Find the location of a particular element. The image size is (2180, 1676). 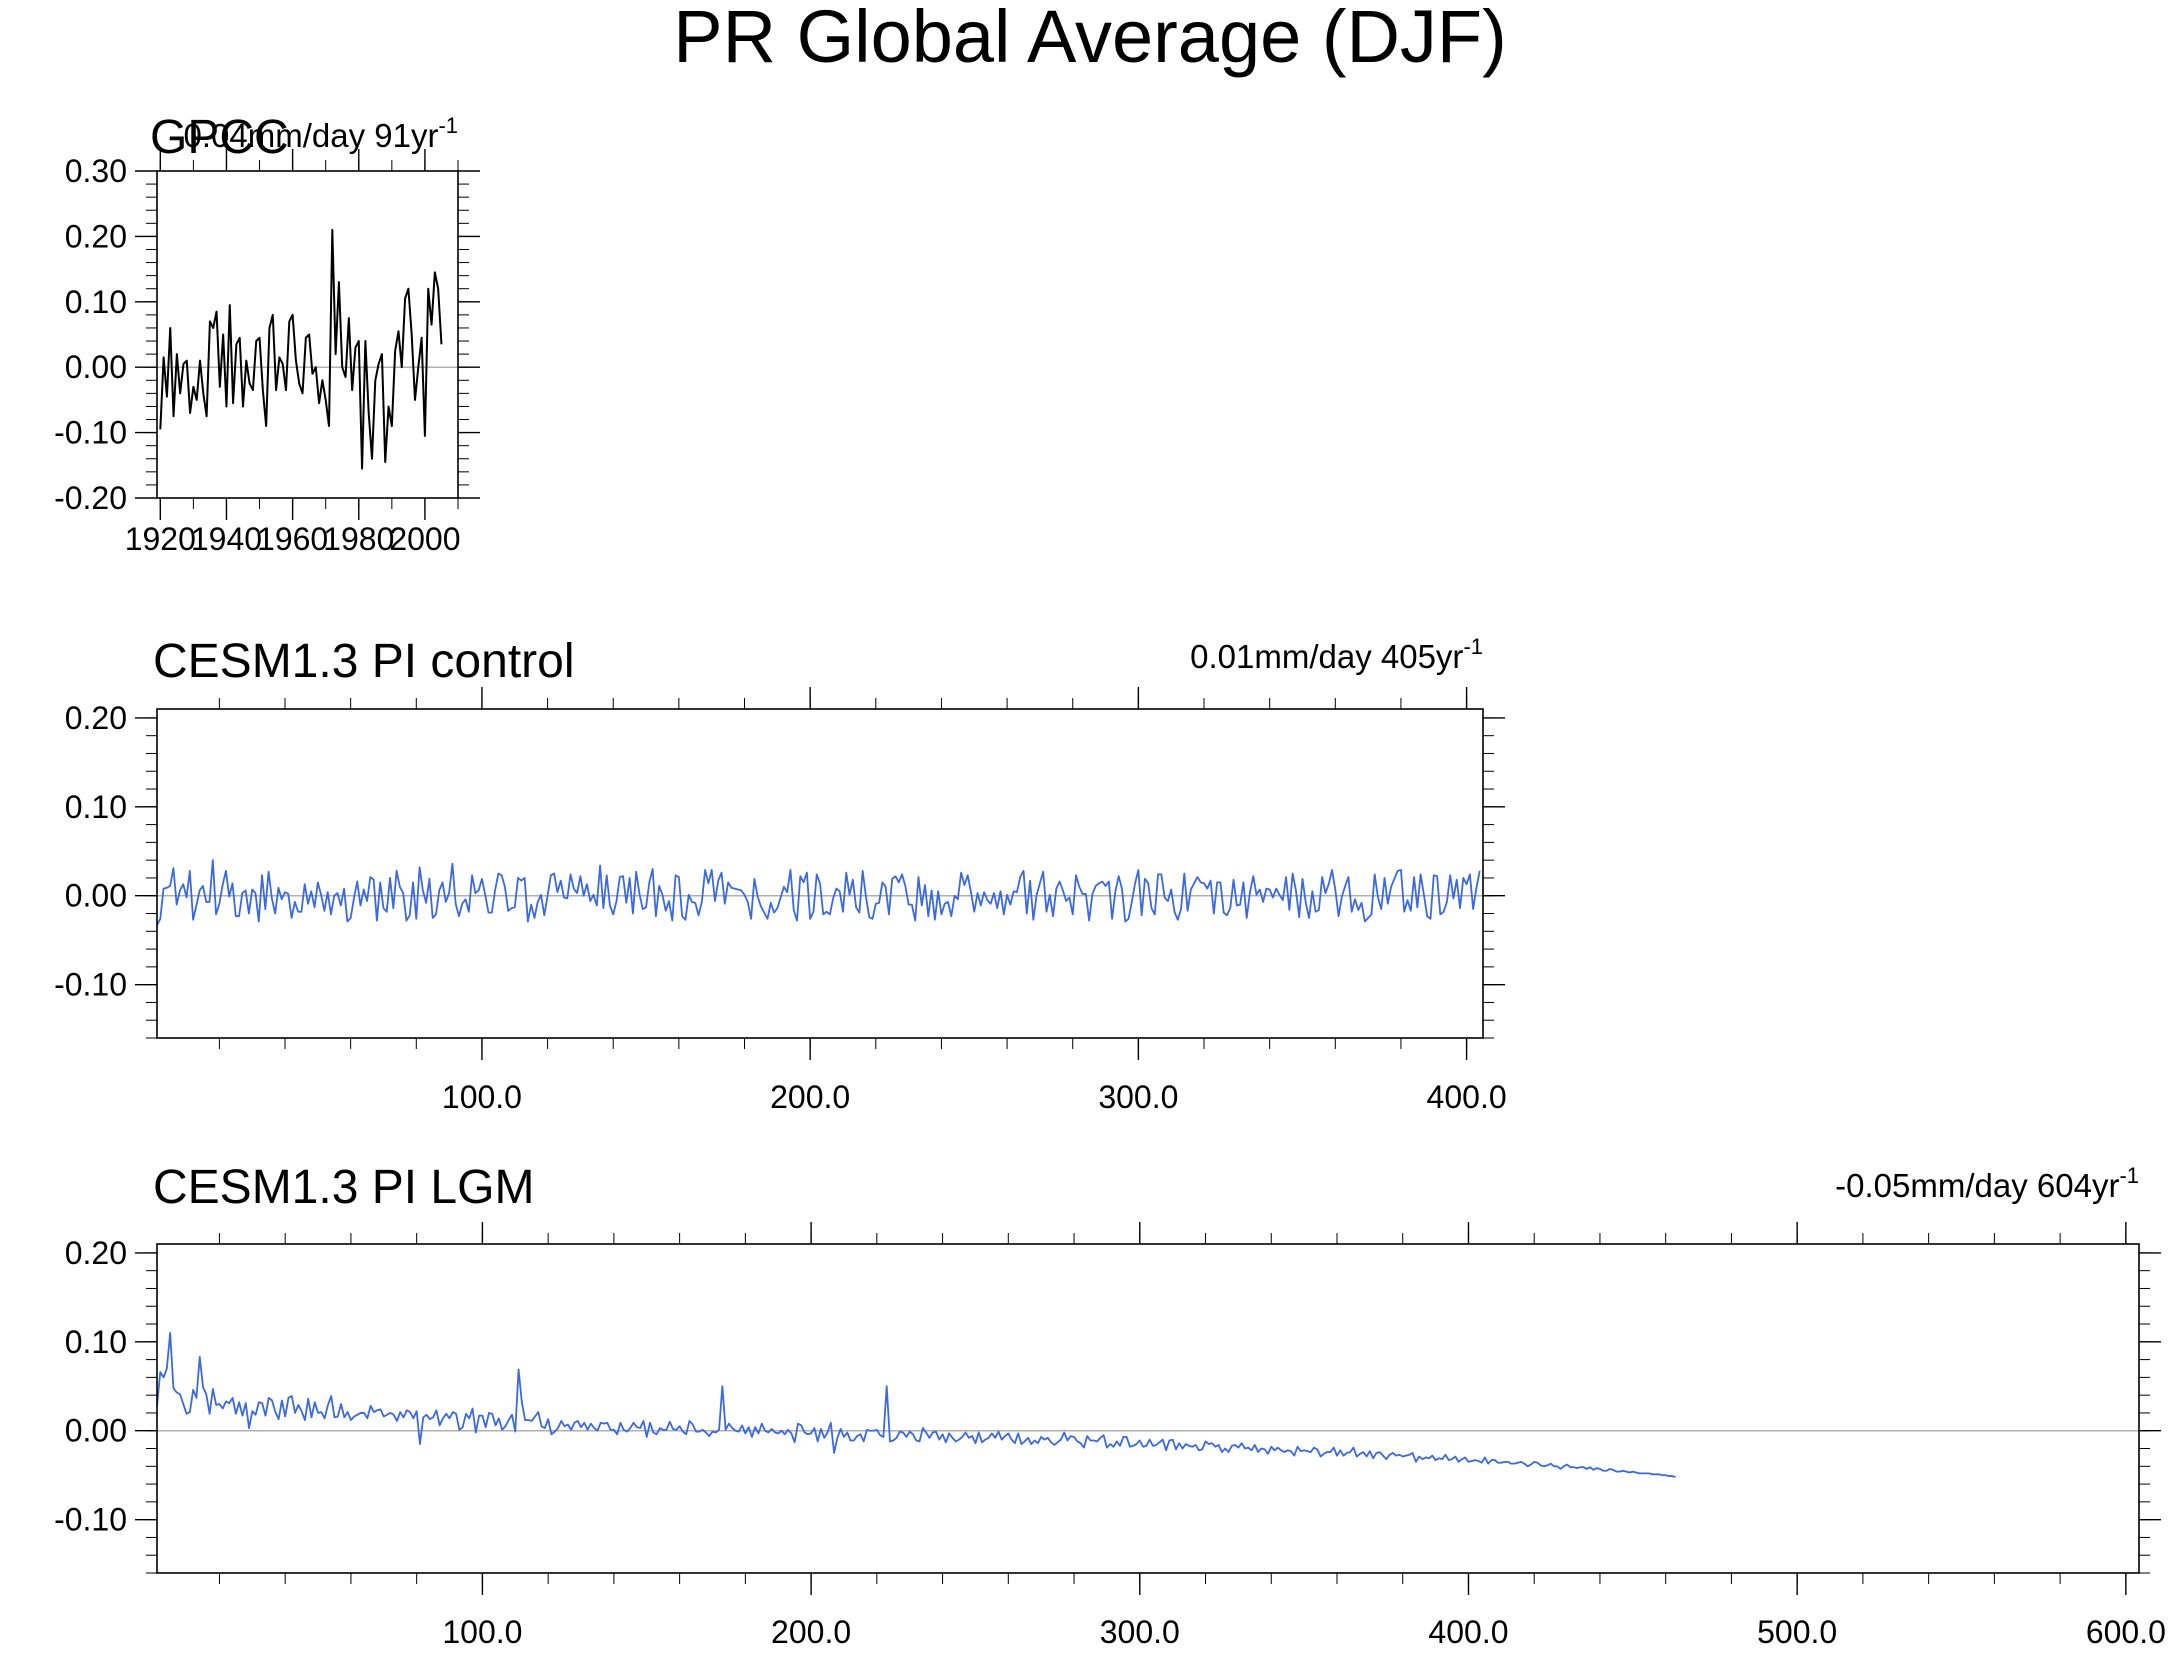

gpcc-trend-text: 0.04mm/day 91yr is located at coordinates (310, 135).